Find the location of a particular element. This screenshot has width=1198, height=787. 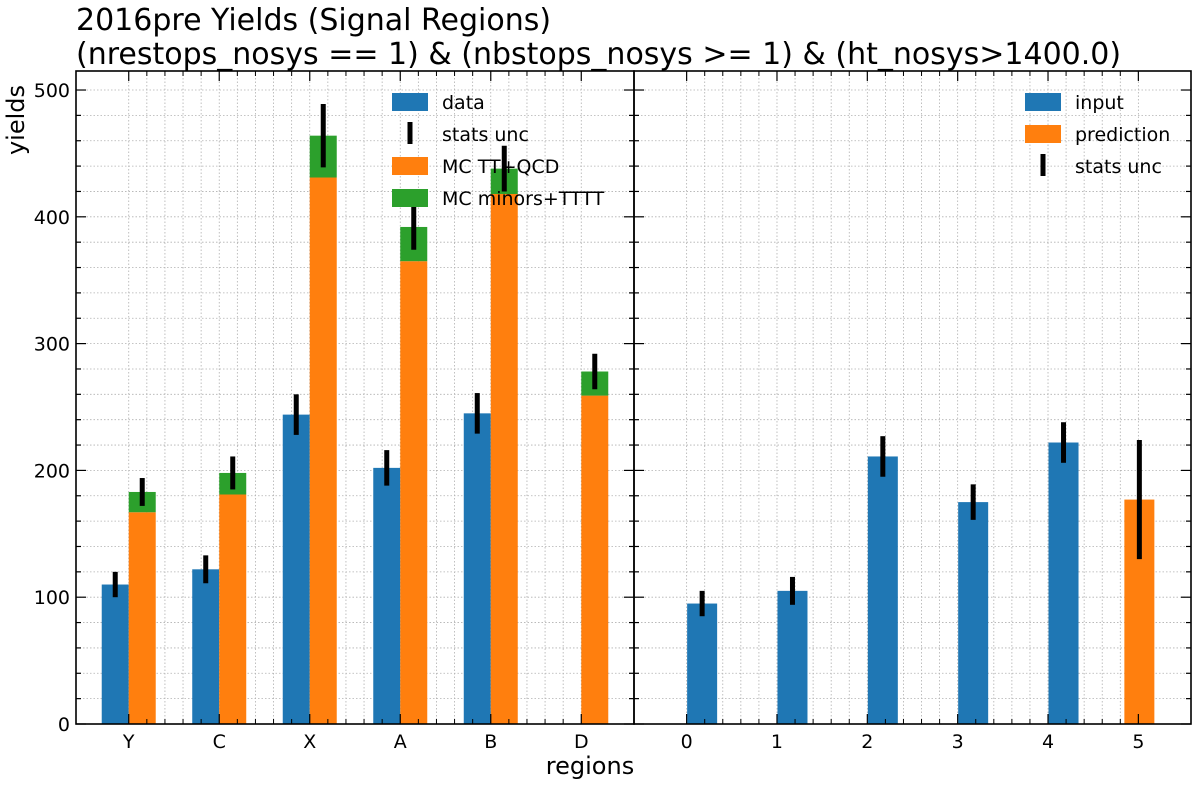

x-axis-label: regions is located at coordinates (590, 766).